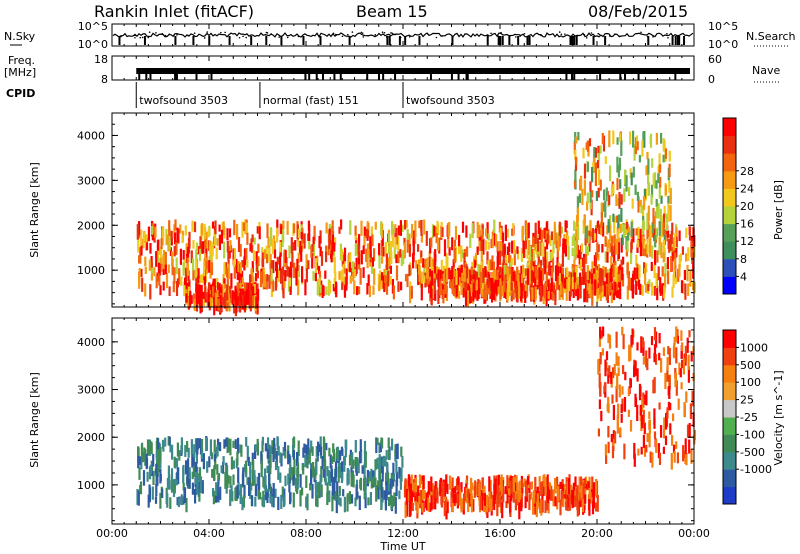 This screenshot has width=800, height=554. Describe the element at coordinates (723, 26) in the screenshot. I see `nsearch-ytick-top: 10^5` at that location.